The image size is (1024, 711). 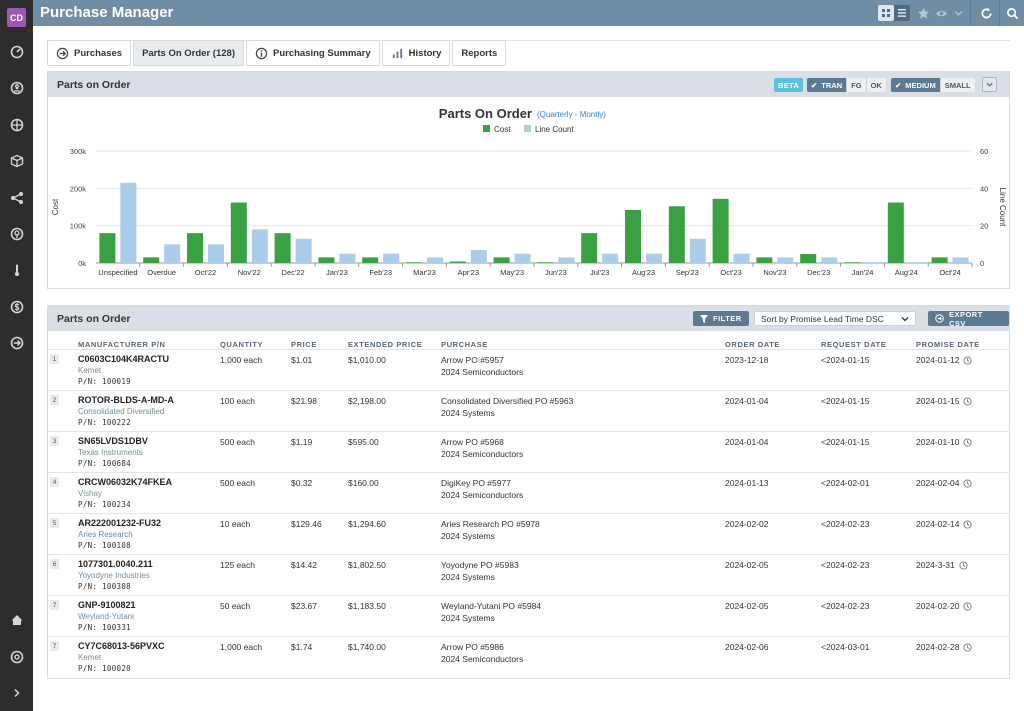 What do you see at coordinates (304, 344) in the screenshot?
I see `column-header: PRICE` at bounding box center [304, 344].